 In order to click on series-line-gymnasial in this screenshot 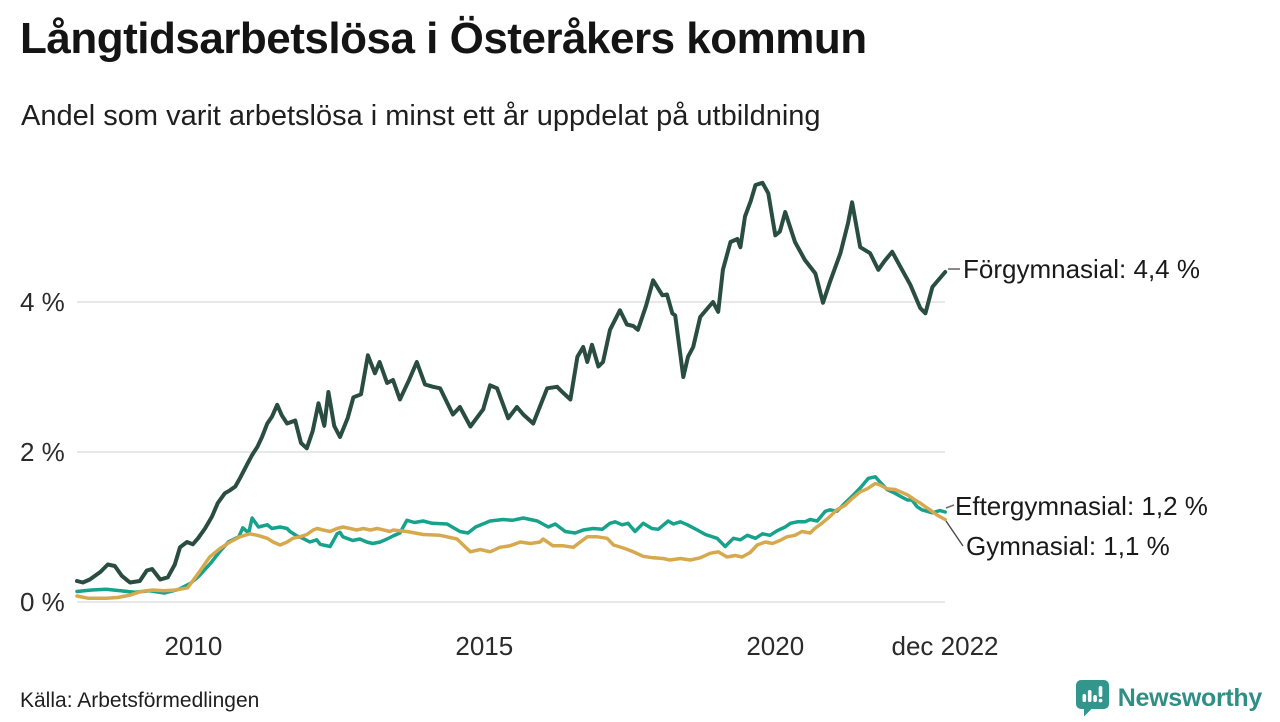, I will do `click(511, 541)`.